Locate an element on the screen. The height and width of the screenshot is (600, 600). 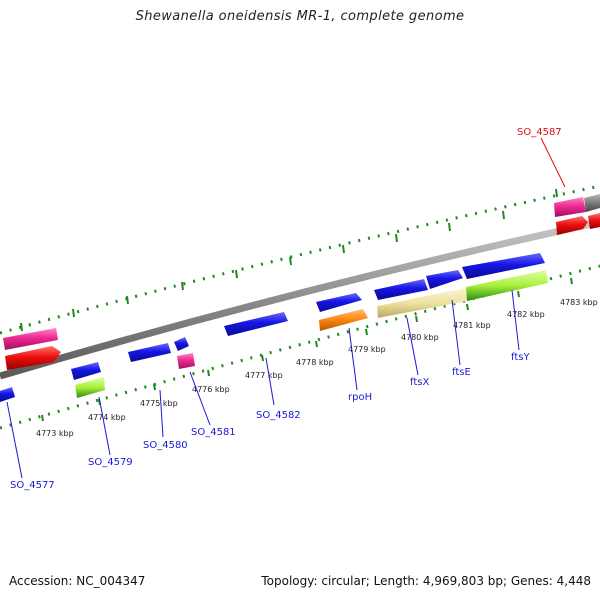
gene-arrow-blue-so4581 is located at coordinates (181, 344).